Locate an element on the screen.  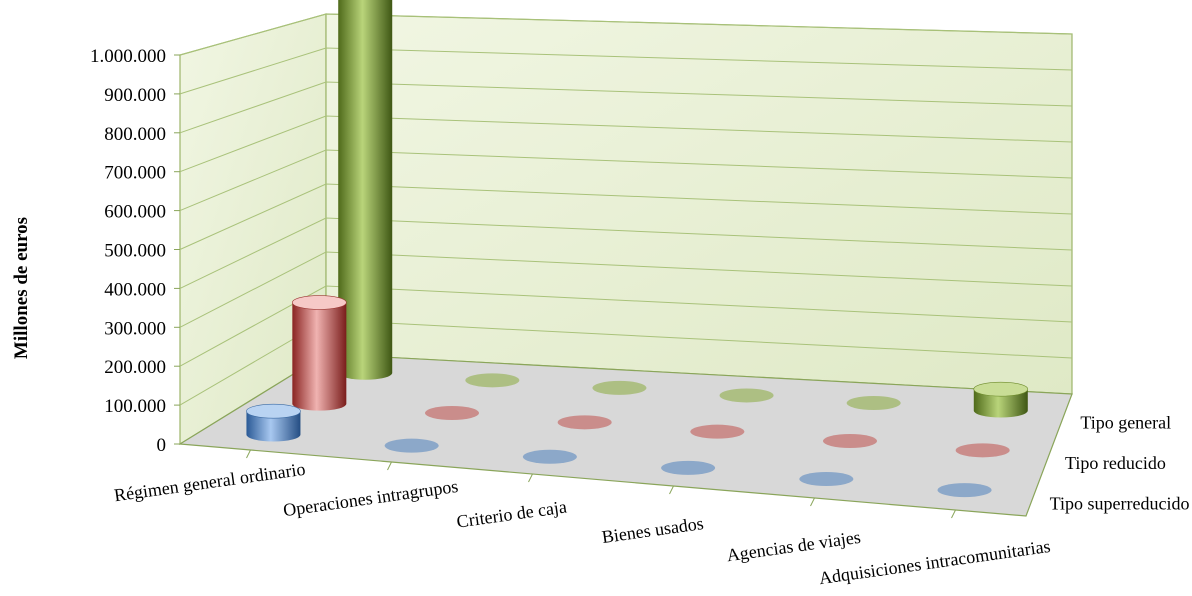
y-tick-label: 500.000 is located at coordinates (135, 251).